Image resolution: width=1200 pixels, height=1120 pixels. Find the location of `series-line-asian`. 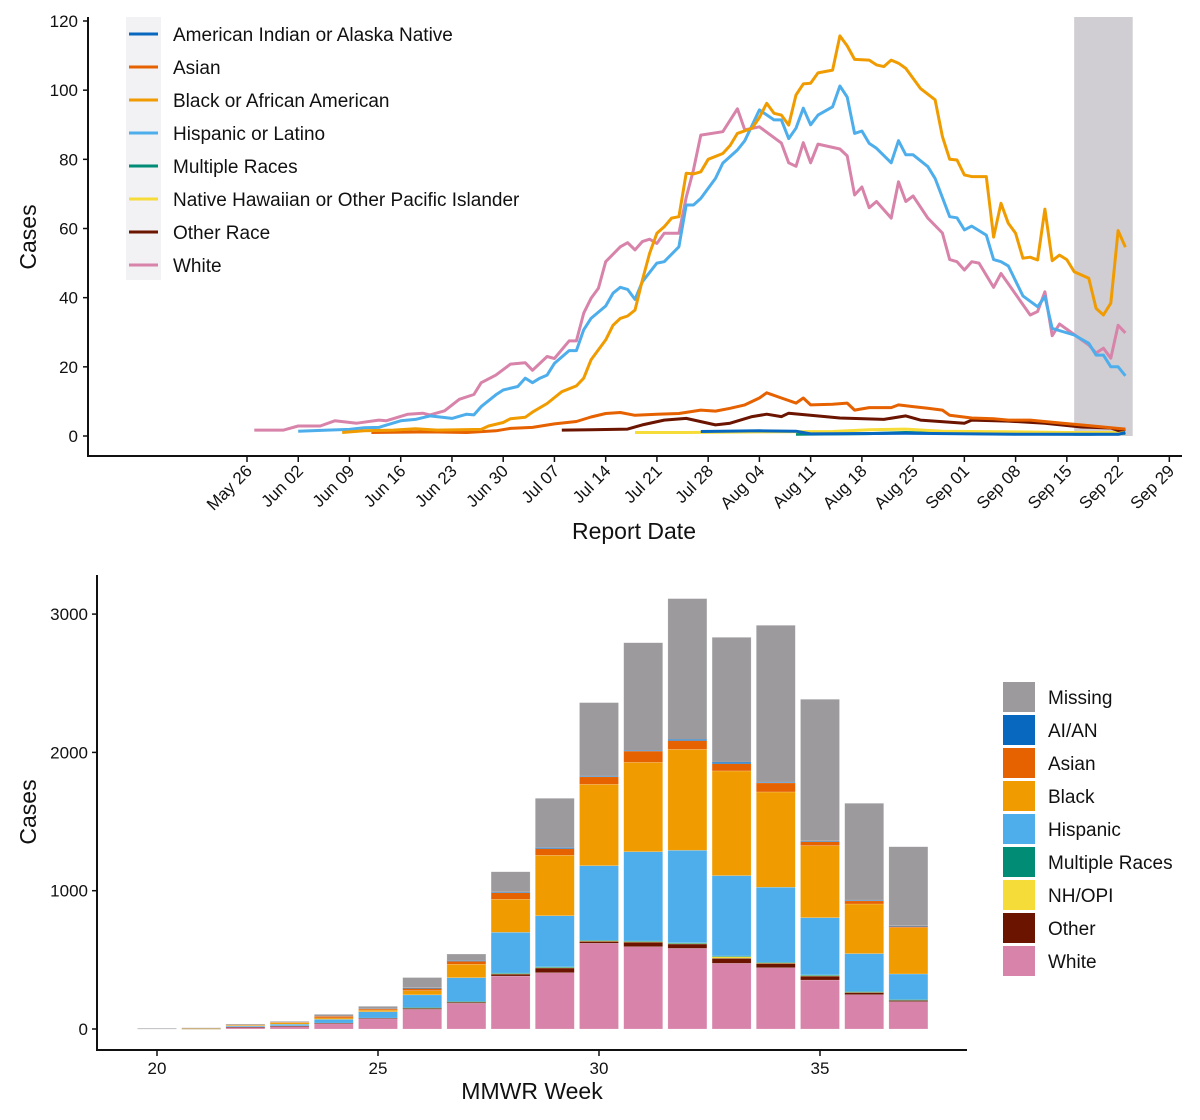

series-line-asian is located at coordinates (748, 412).